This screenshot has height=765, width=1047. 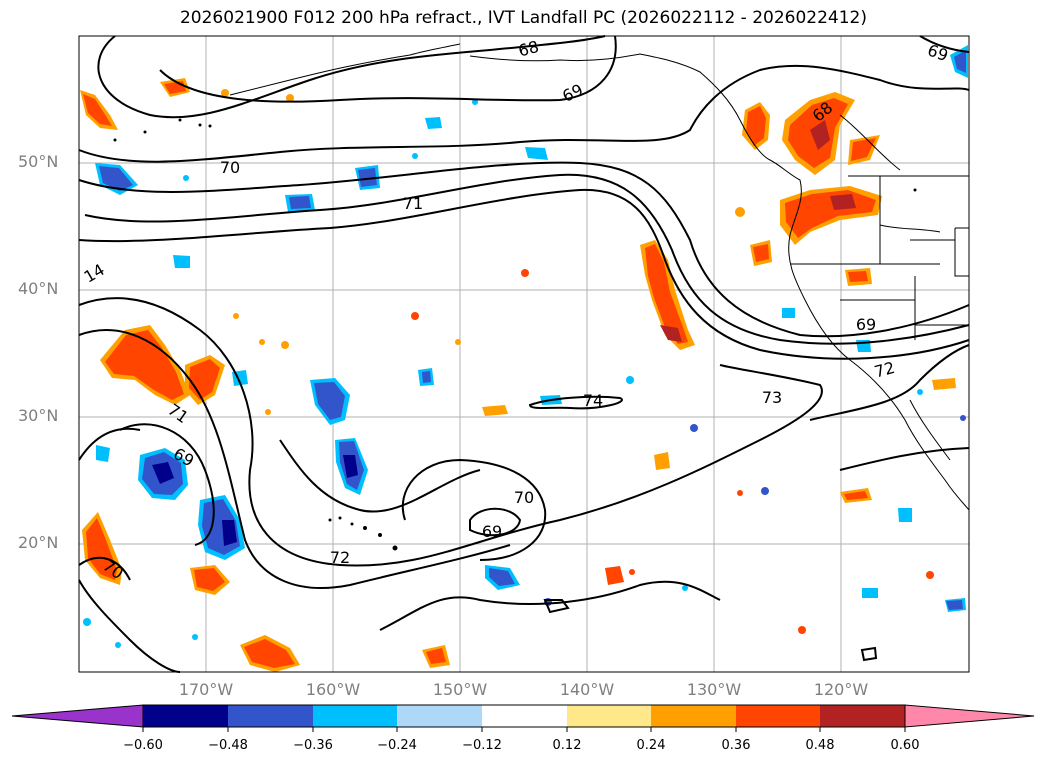 What do you see at coordinates (460, 689) in the screenshot?
I see `lon-label: 150°W` at bounding box center [460, 689].